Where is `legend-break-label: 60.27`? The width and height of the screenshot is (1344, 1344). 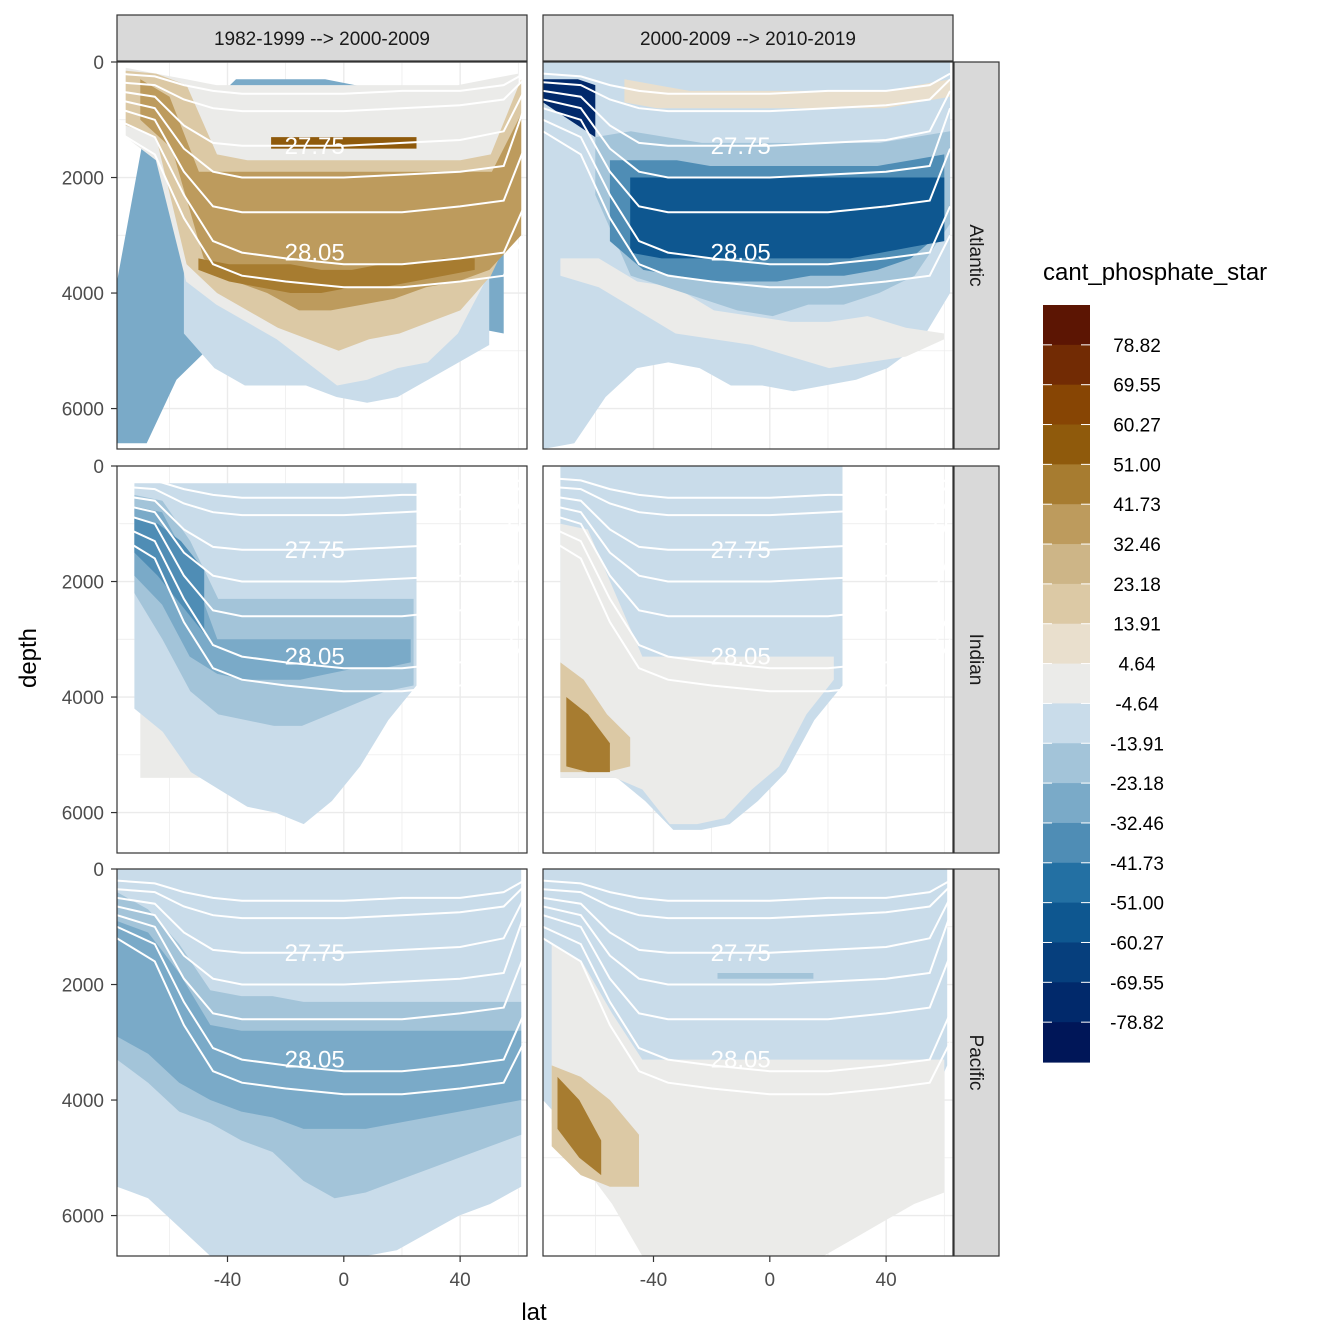
legend-break-label: 60.27 is located at coordinates (1137, 426).